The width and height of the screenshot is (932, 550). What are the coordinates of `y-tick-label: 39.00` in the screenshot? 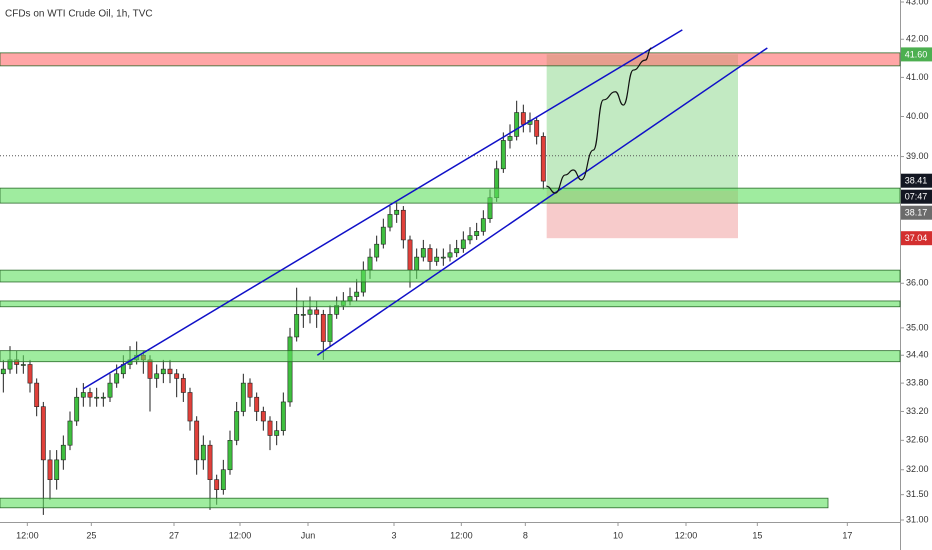 It's located at (917, 156).